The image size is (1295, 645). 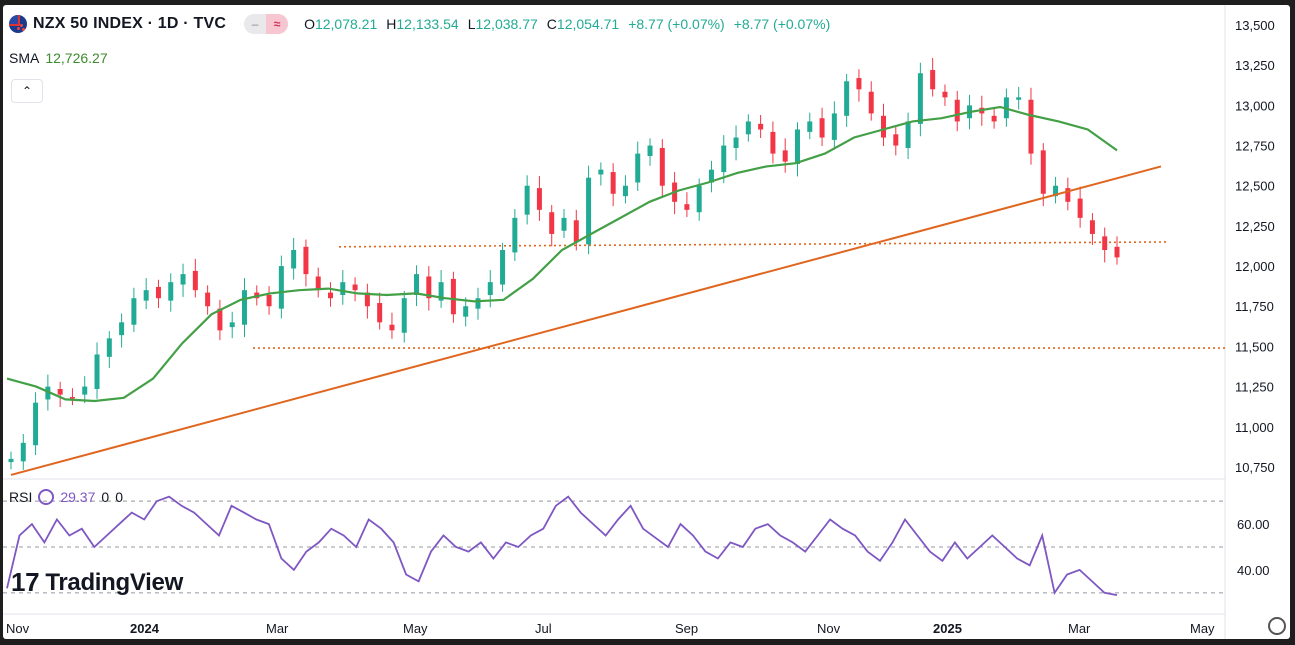 I want to click on nz-flag-icon, so click(x=18, y=24).